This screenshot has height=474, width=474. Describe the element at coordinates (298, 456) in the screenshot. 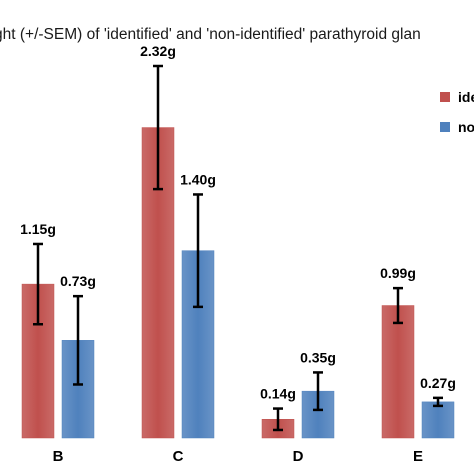

I see `category-label-D: D` at that location.